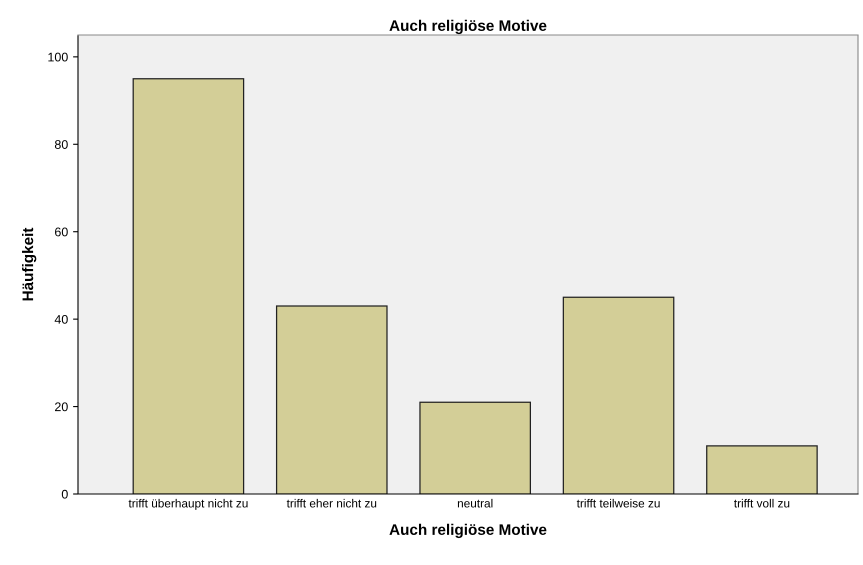 The width and height of the screenshot is (863, 565). What do you see at coordinates (65, 494) in the screenshot?
I see `y-tick-label: 0` at bounding box center [65, 494].